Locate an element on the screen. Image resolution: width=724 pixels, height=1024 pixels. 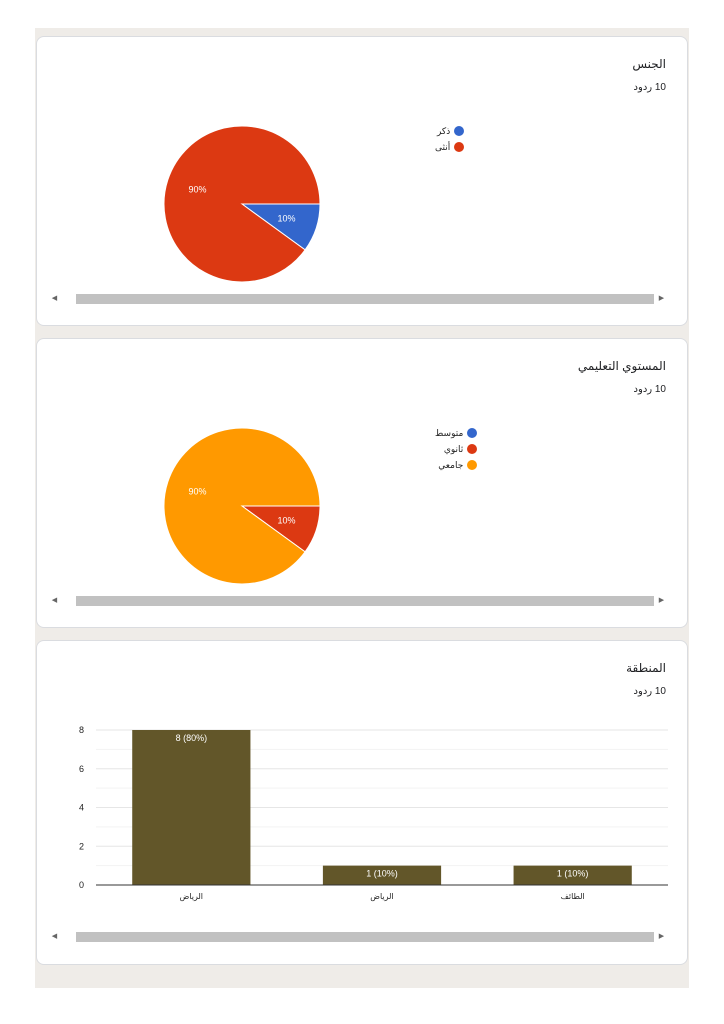
legend-label: متوسط is located at coordinates (449, 432).